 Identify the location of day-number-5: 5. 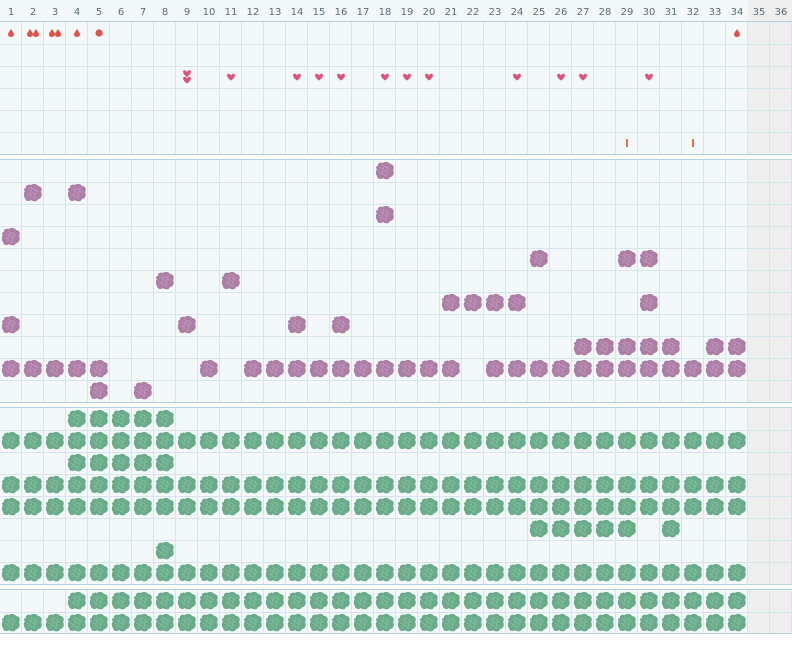
(99, 12).